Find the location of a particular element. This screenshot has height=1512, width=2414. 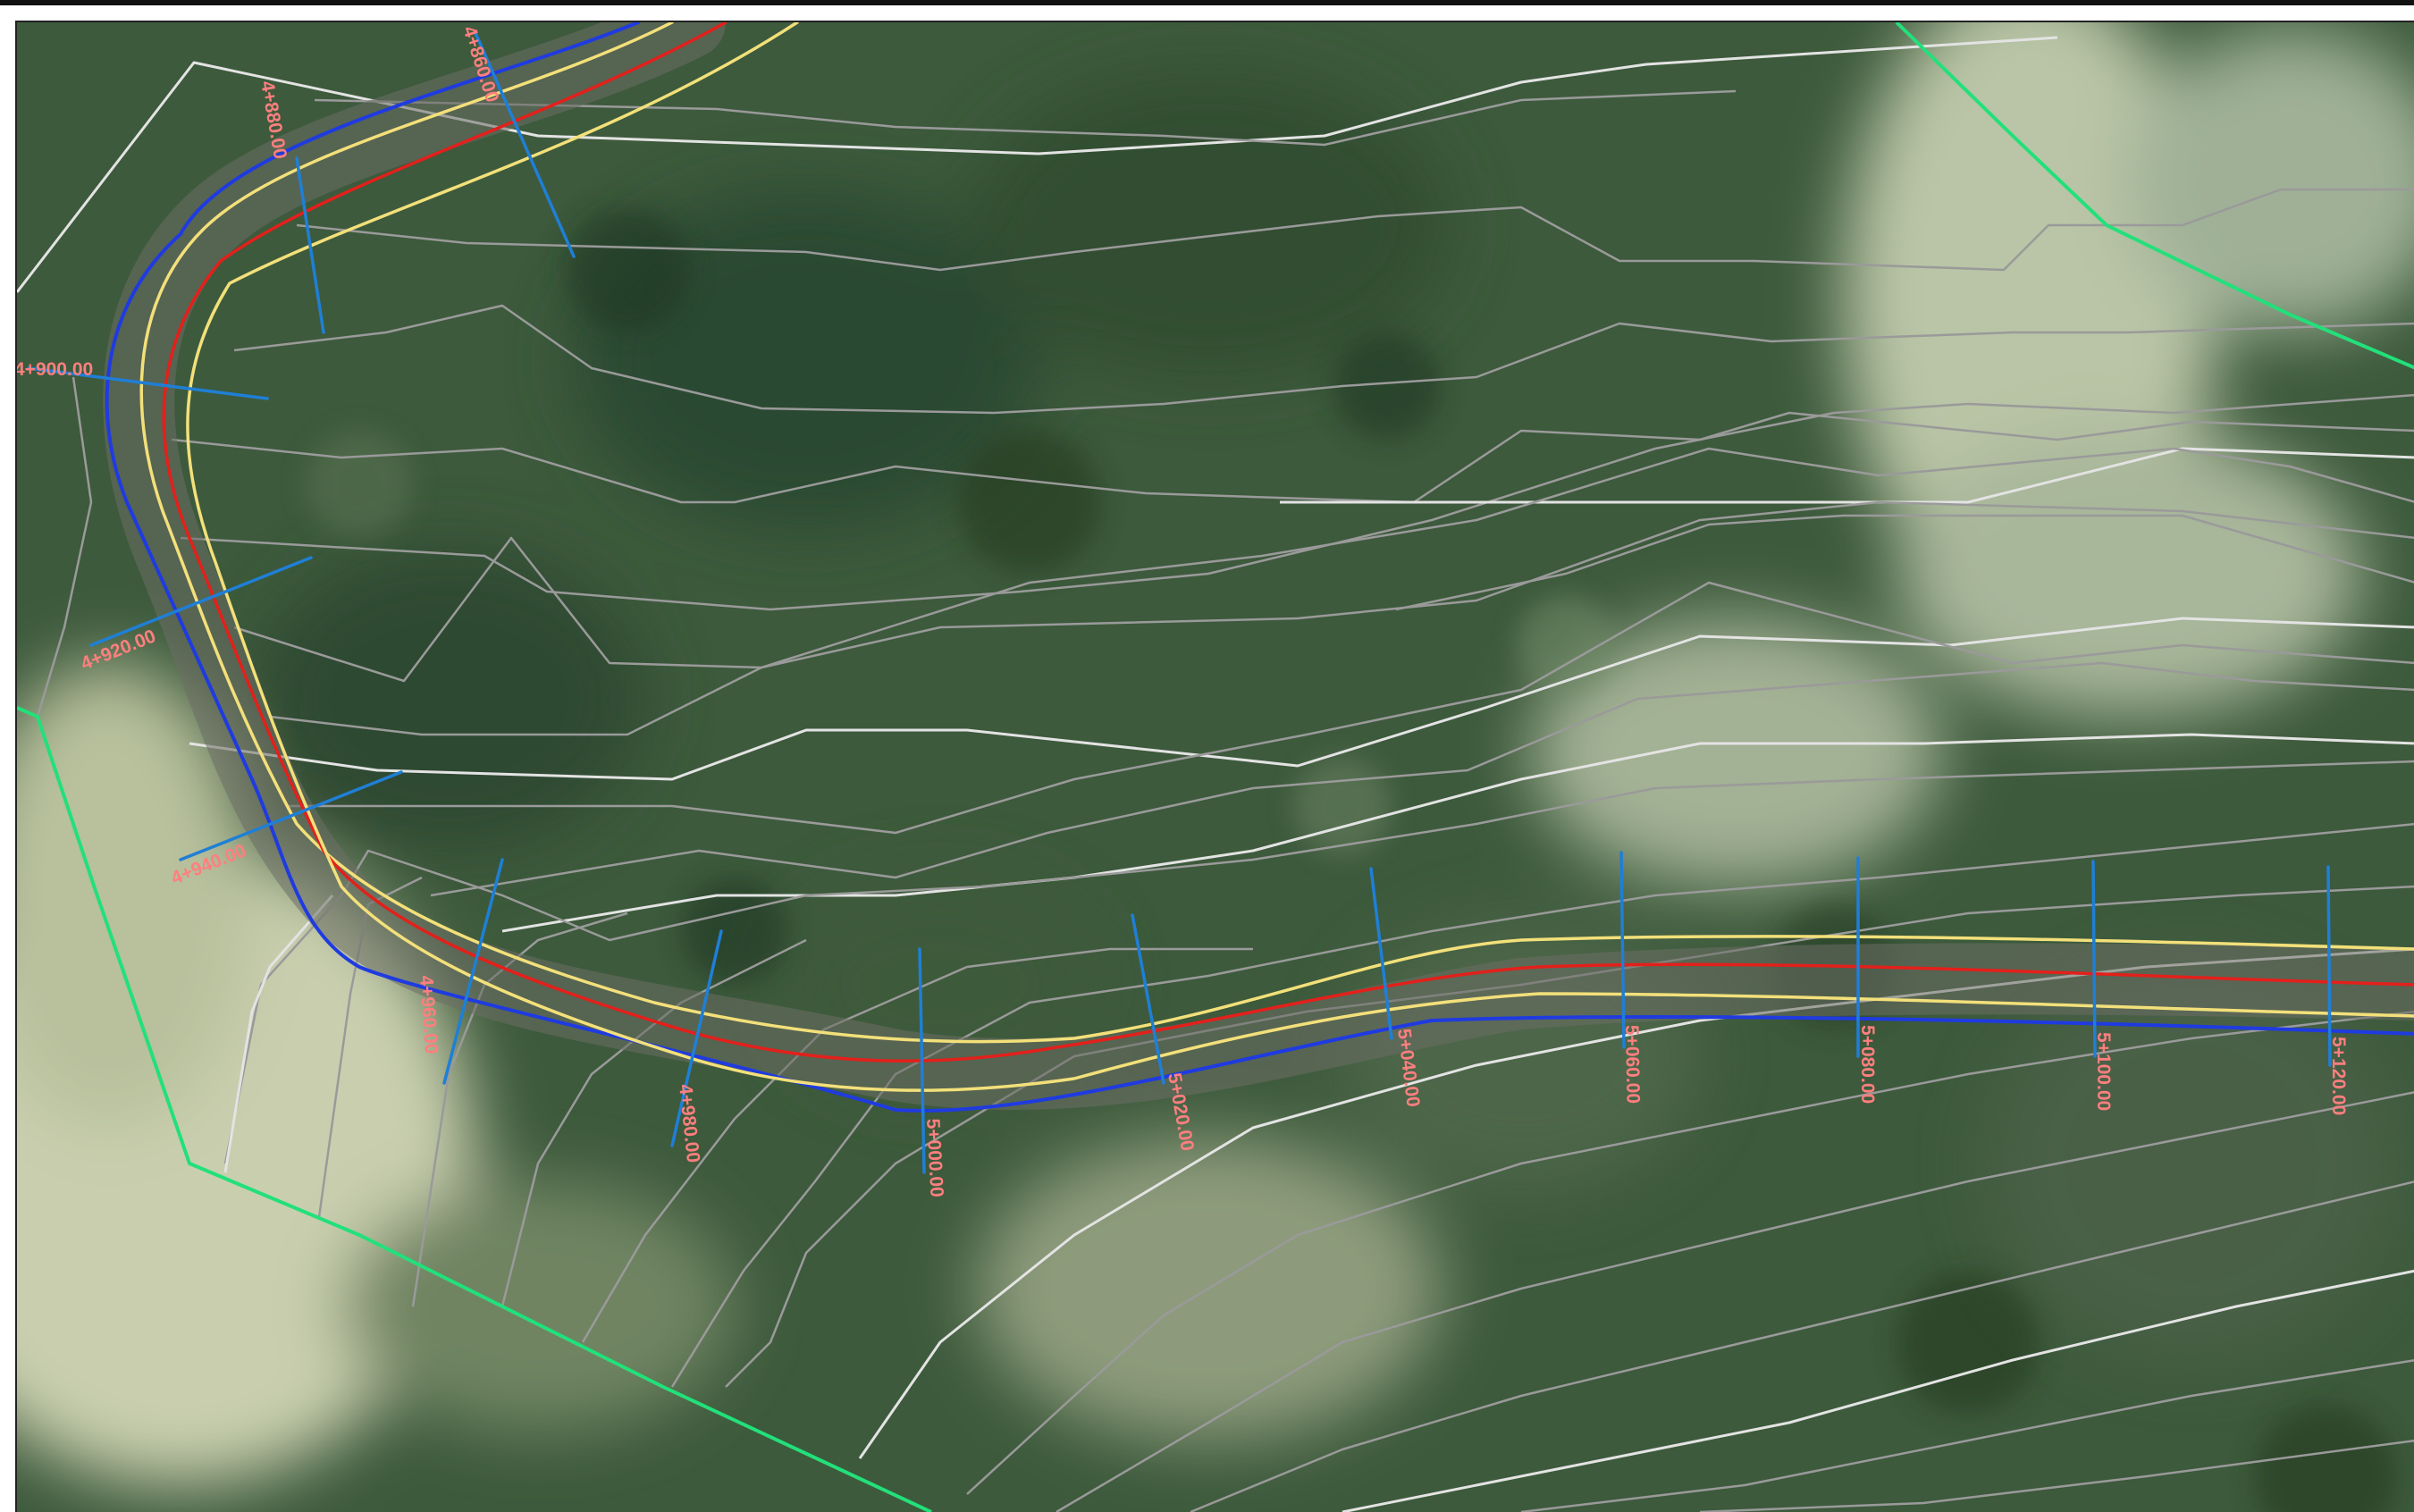

station-label: 5+100.00 is located at coordinates (2103, 1071).